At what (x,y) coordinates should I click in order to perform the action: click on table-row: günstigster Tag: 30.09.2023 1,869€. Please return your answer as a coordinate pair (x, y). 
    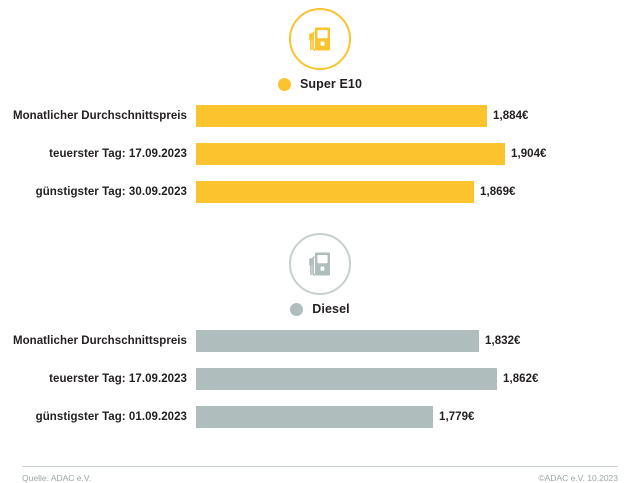
    Looking at the image, I should click on (320, 192).